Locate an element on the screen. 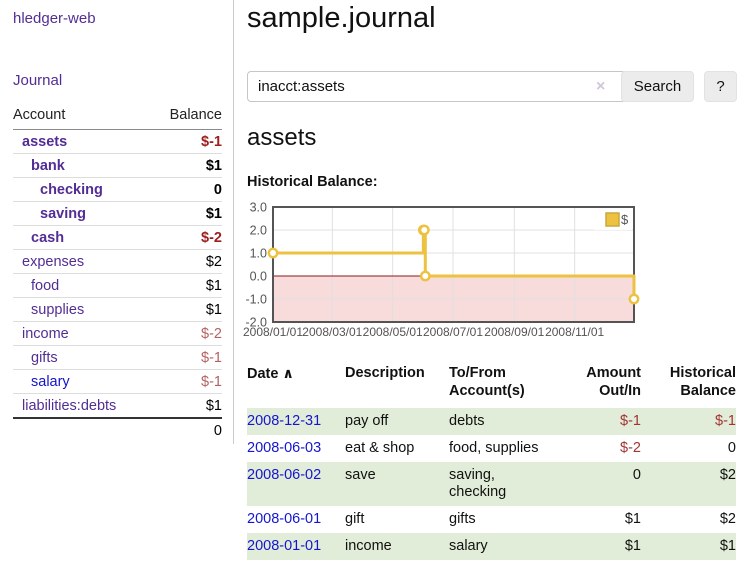 The height and width of the screenshot is (582, 742). plot-border is located at coordinates (453, 264).